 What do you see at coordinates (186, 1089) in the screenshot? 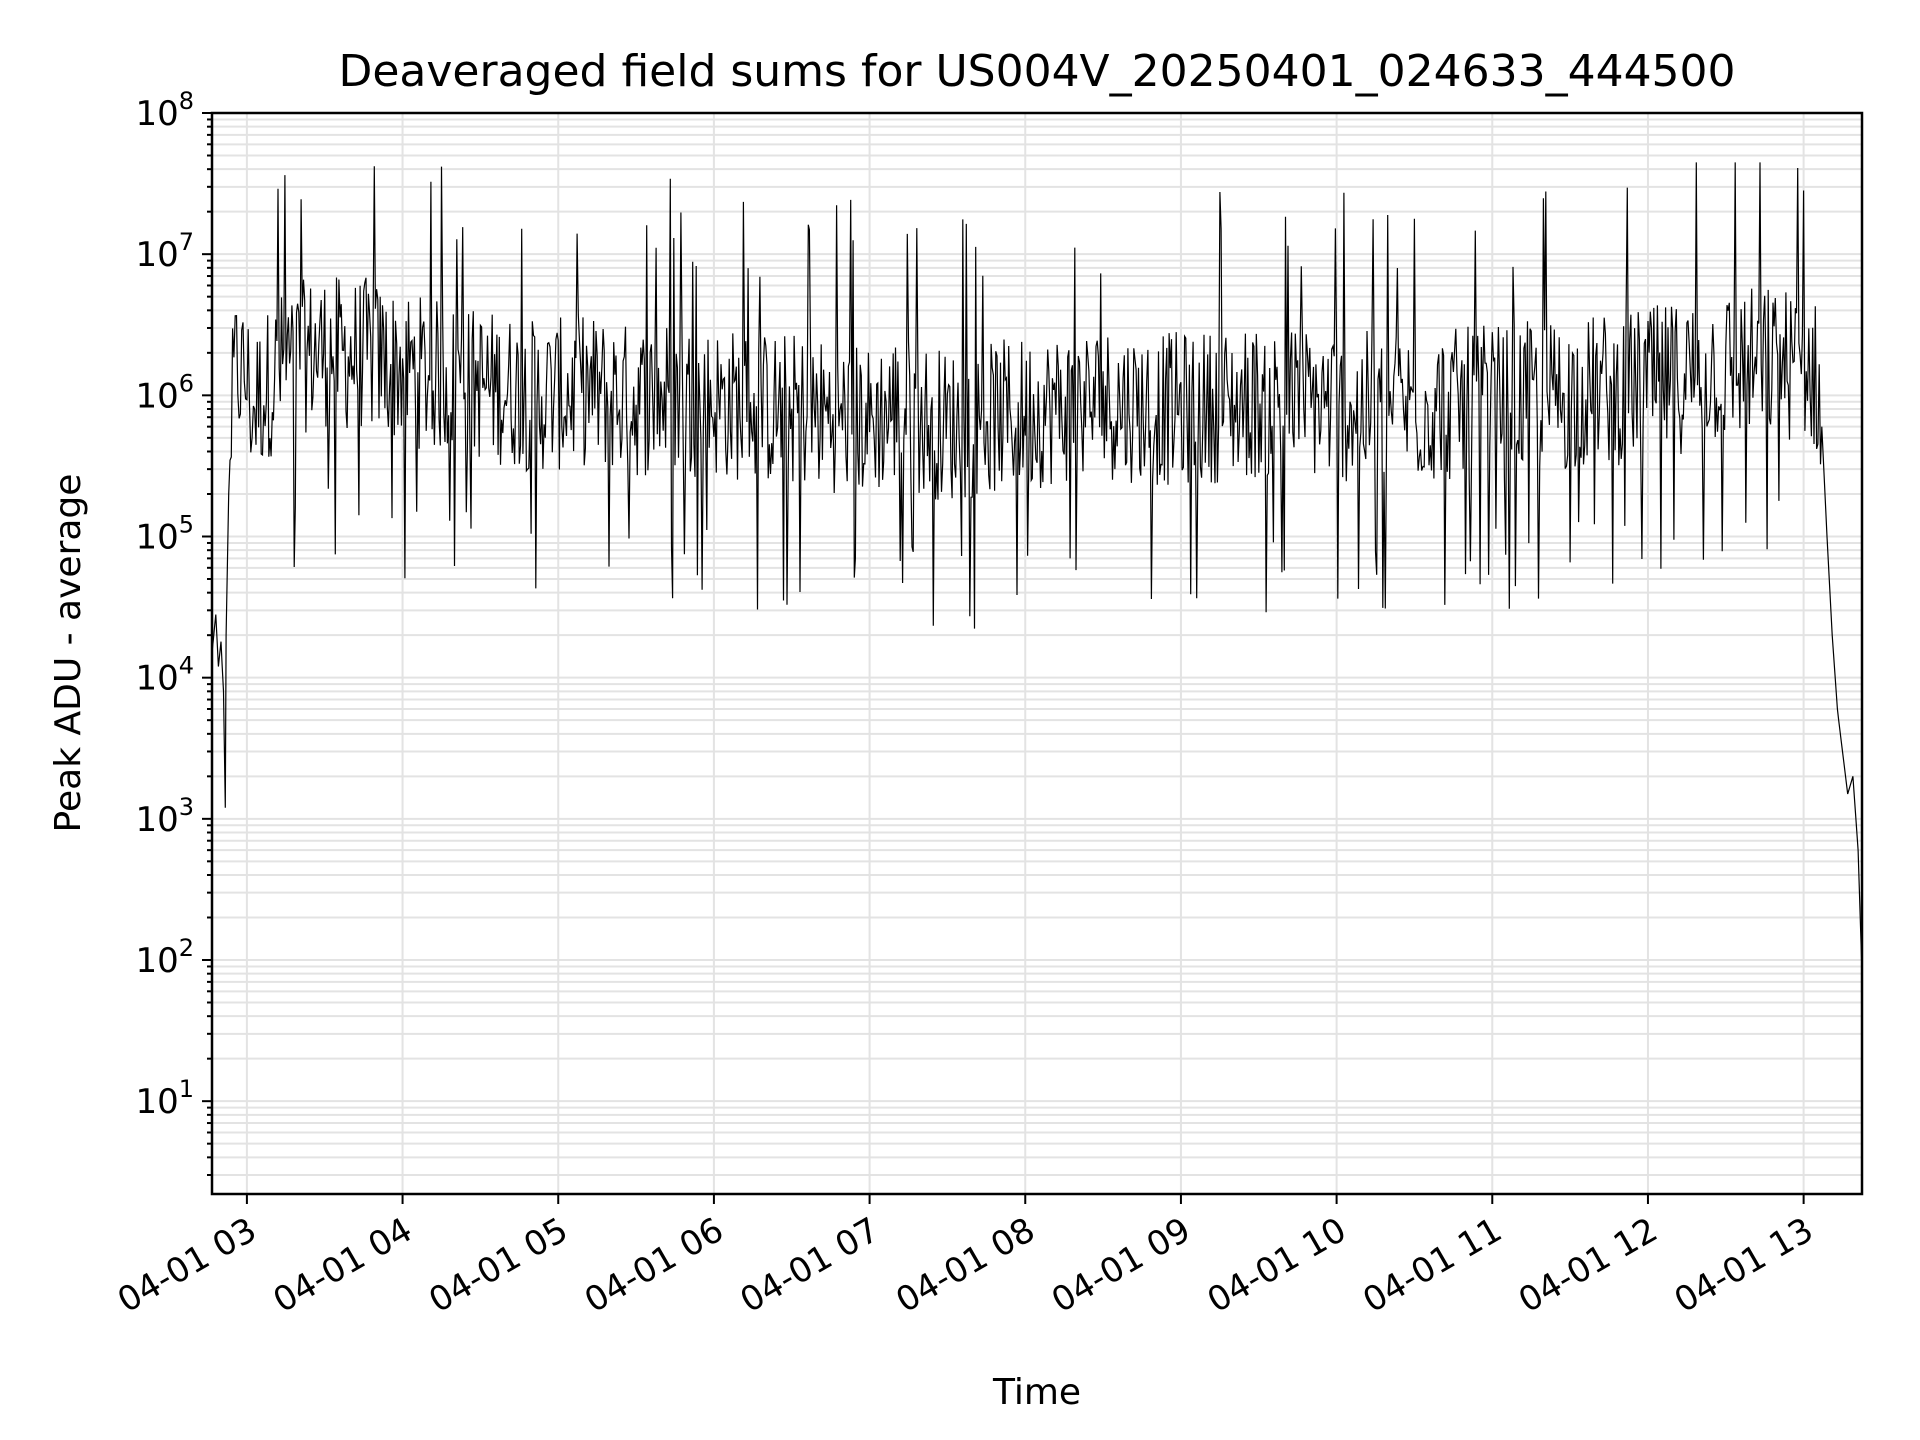
I see `y-tick-exponent: 1` at bounding box center [186, 1089].